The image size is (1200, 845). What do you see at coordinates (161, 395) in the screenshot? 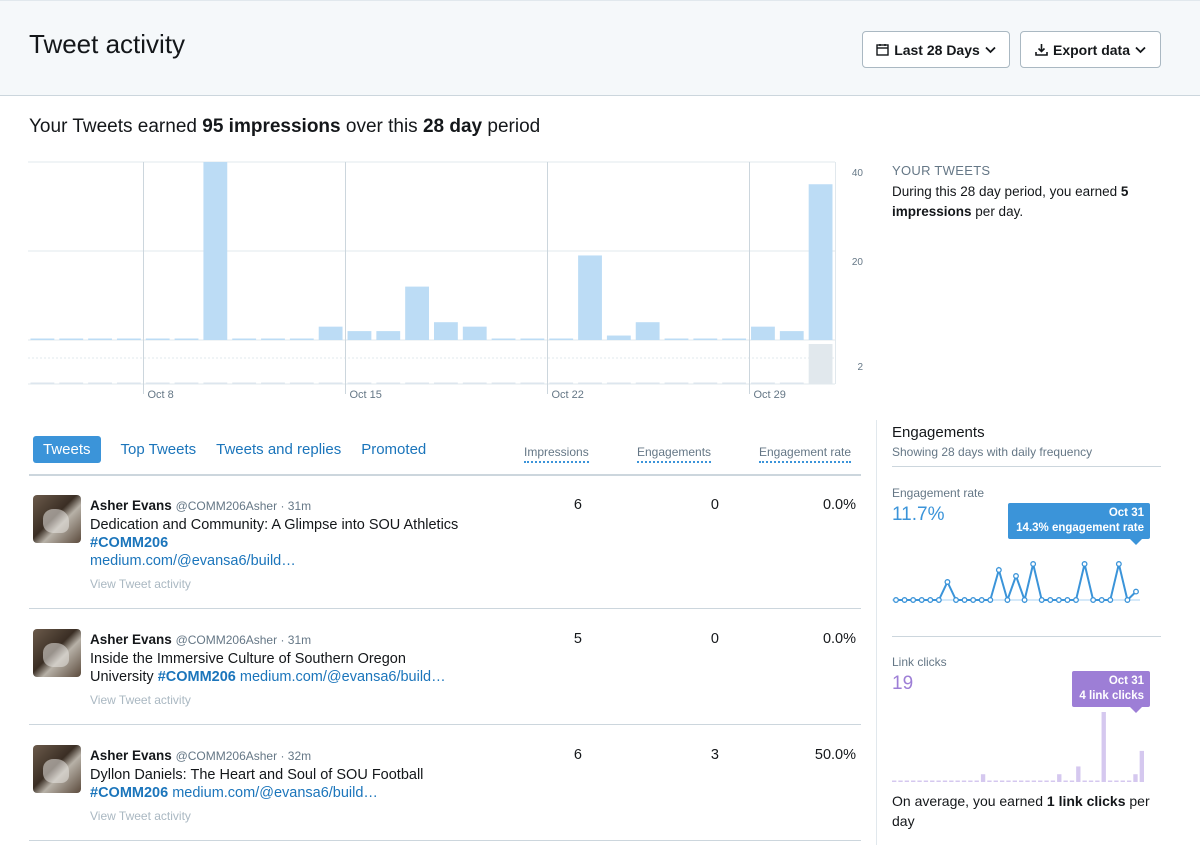
I see `x-tick-label: Oct 8` at bounding box center [161, 395].